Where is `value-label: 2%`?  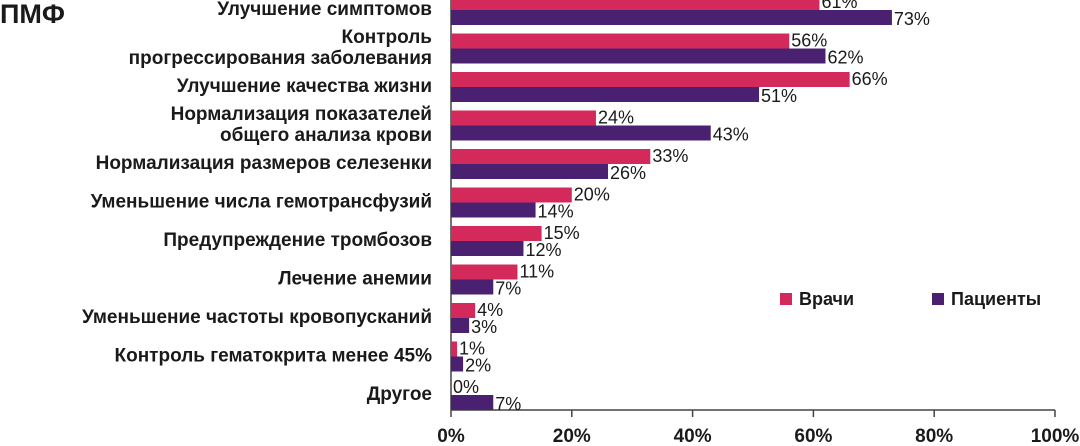
value-label: 2% is located at coordinates (478, 365).